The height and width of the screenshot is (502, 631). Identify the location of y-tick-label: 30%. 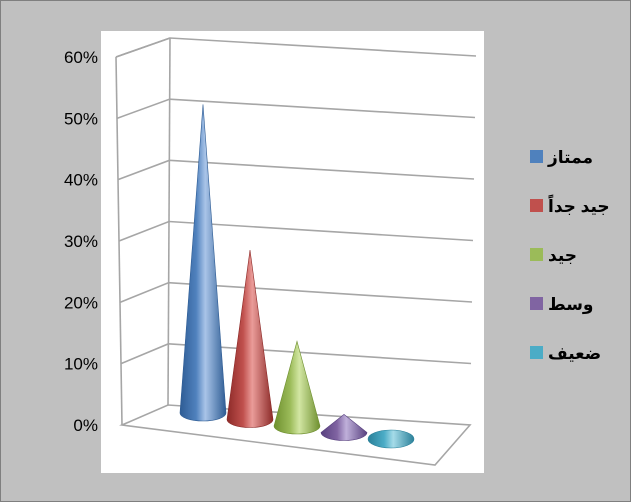
(81, 241).